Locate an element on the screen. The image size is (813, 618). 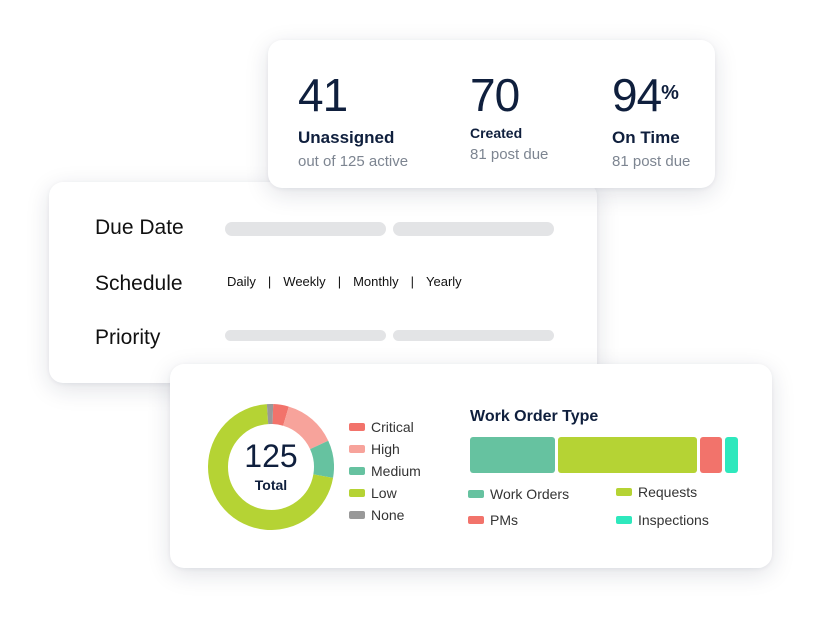
stat-value: 41 is located at coordinates (323, 95).